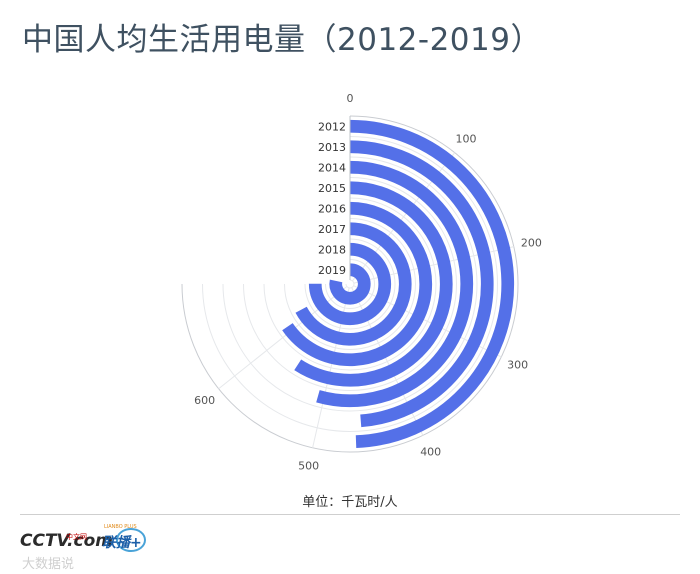  What do you see at coordinates (332, 188) in the screenshot?
I see `radius-tick-label: 2015` at bounding box center [332, 188].